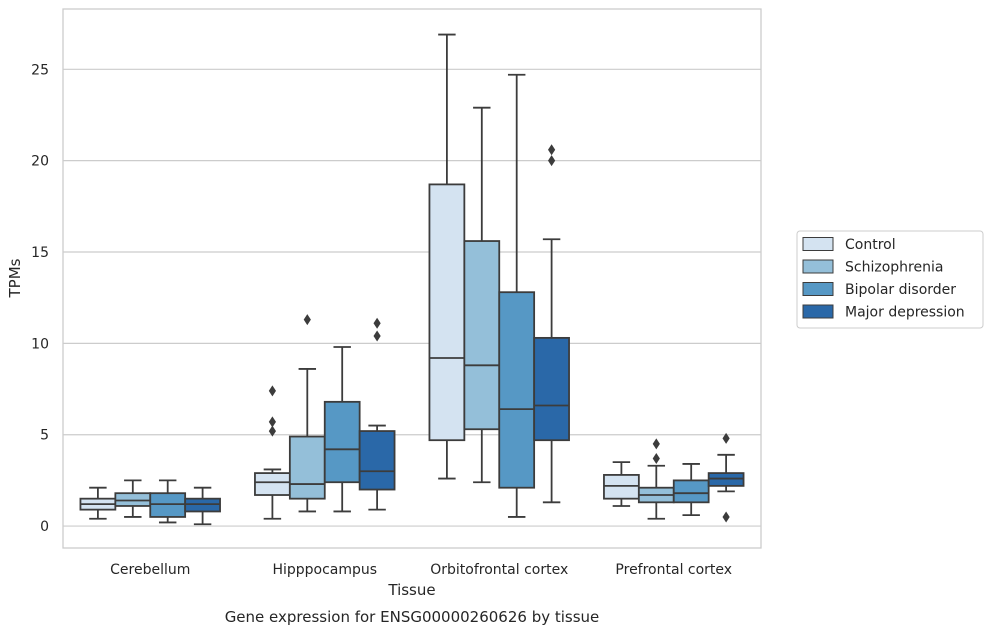  I want to click on y-tick-label: 20, so click(40, 162).